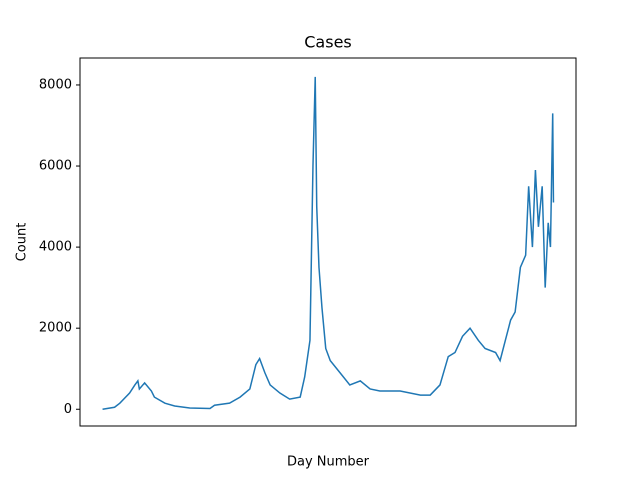  Describe the element at coordinates (55, 166) in the screenshot. I see `y-tick-label: 6000` at that location.